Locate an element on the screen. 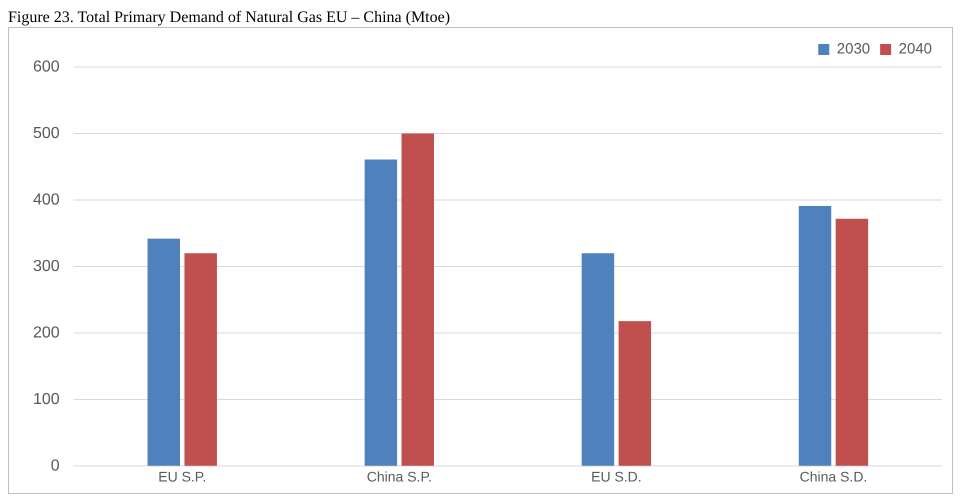  x-tick-label: China S.P. is located at coordinates (399, 476).